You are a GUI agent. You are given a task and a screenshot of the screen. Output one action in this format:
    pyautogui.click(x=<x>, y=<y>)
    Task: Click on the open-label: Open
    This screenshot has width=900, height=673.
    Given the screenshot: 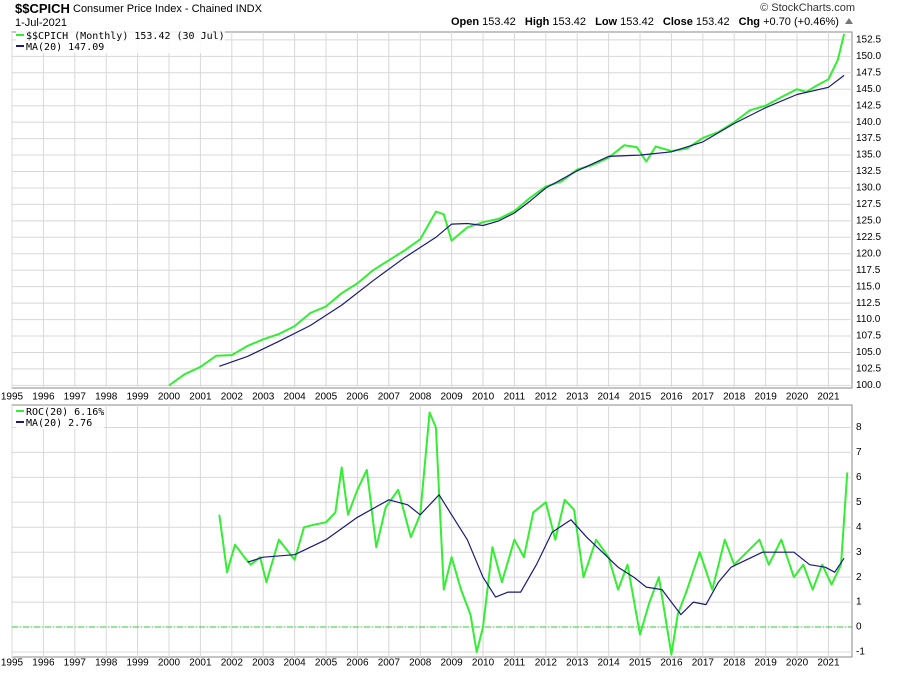 What is the action you would take?
    pyautogui.click(x=465, y=22)
    